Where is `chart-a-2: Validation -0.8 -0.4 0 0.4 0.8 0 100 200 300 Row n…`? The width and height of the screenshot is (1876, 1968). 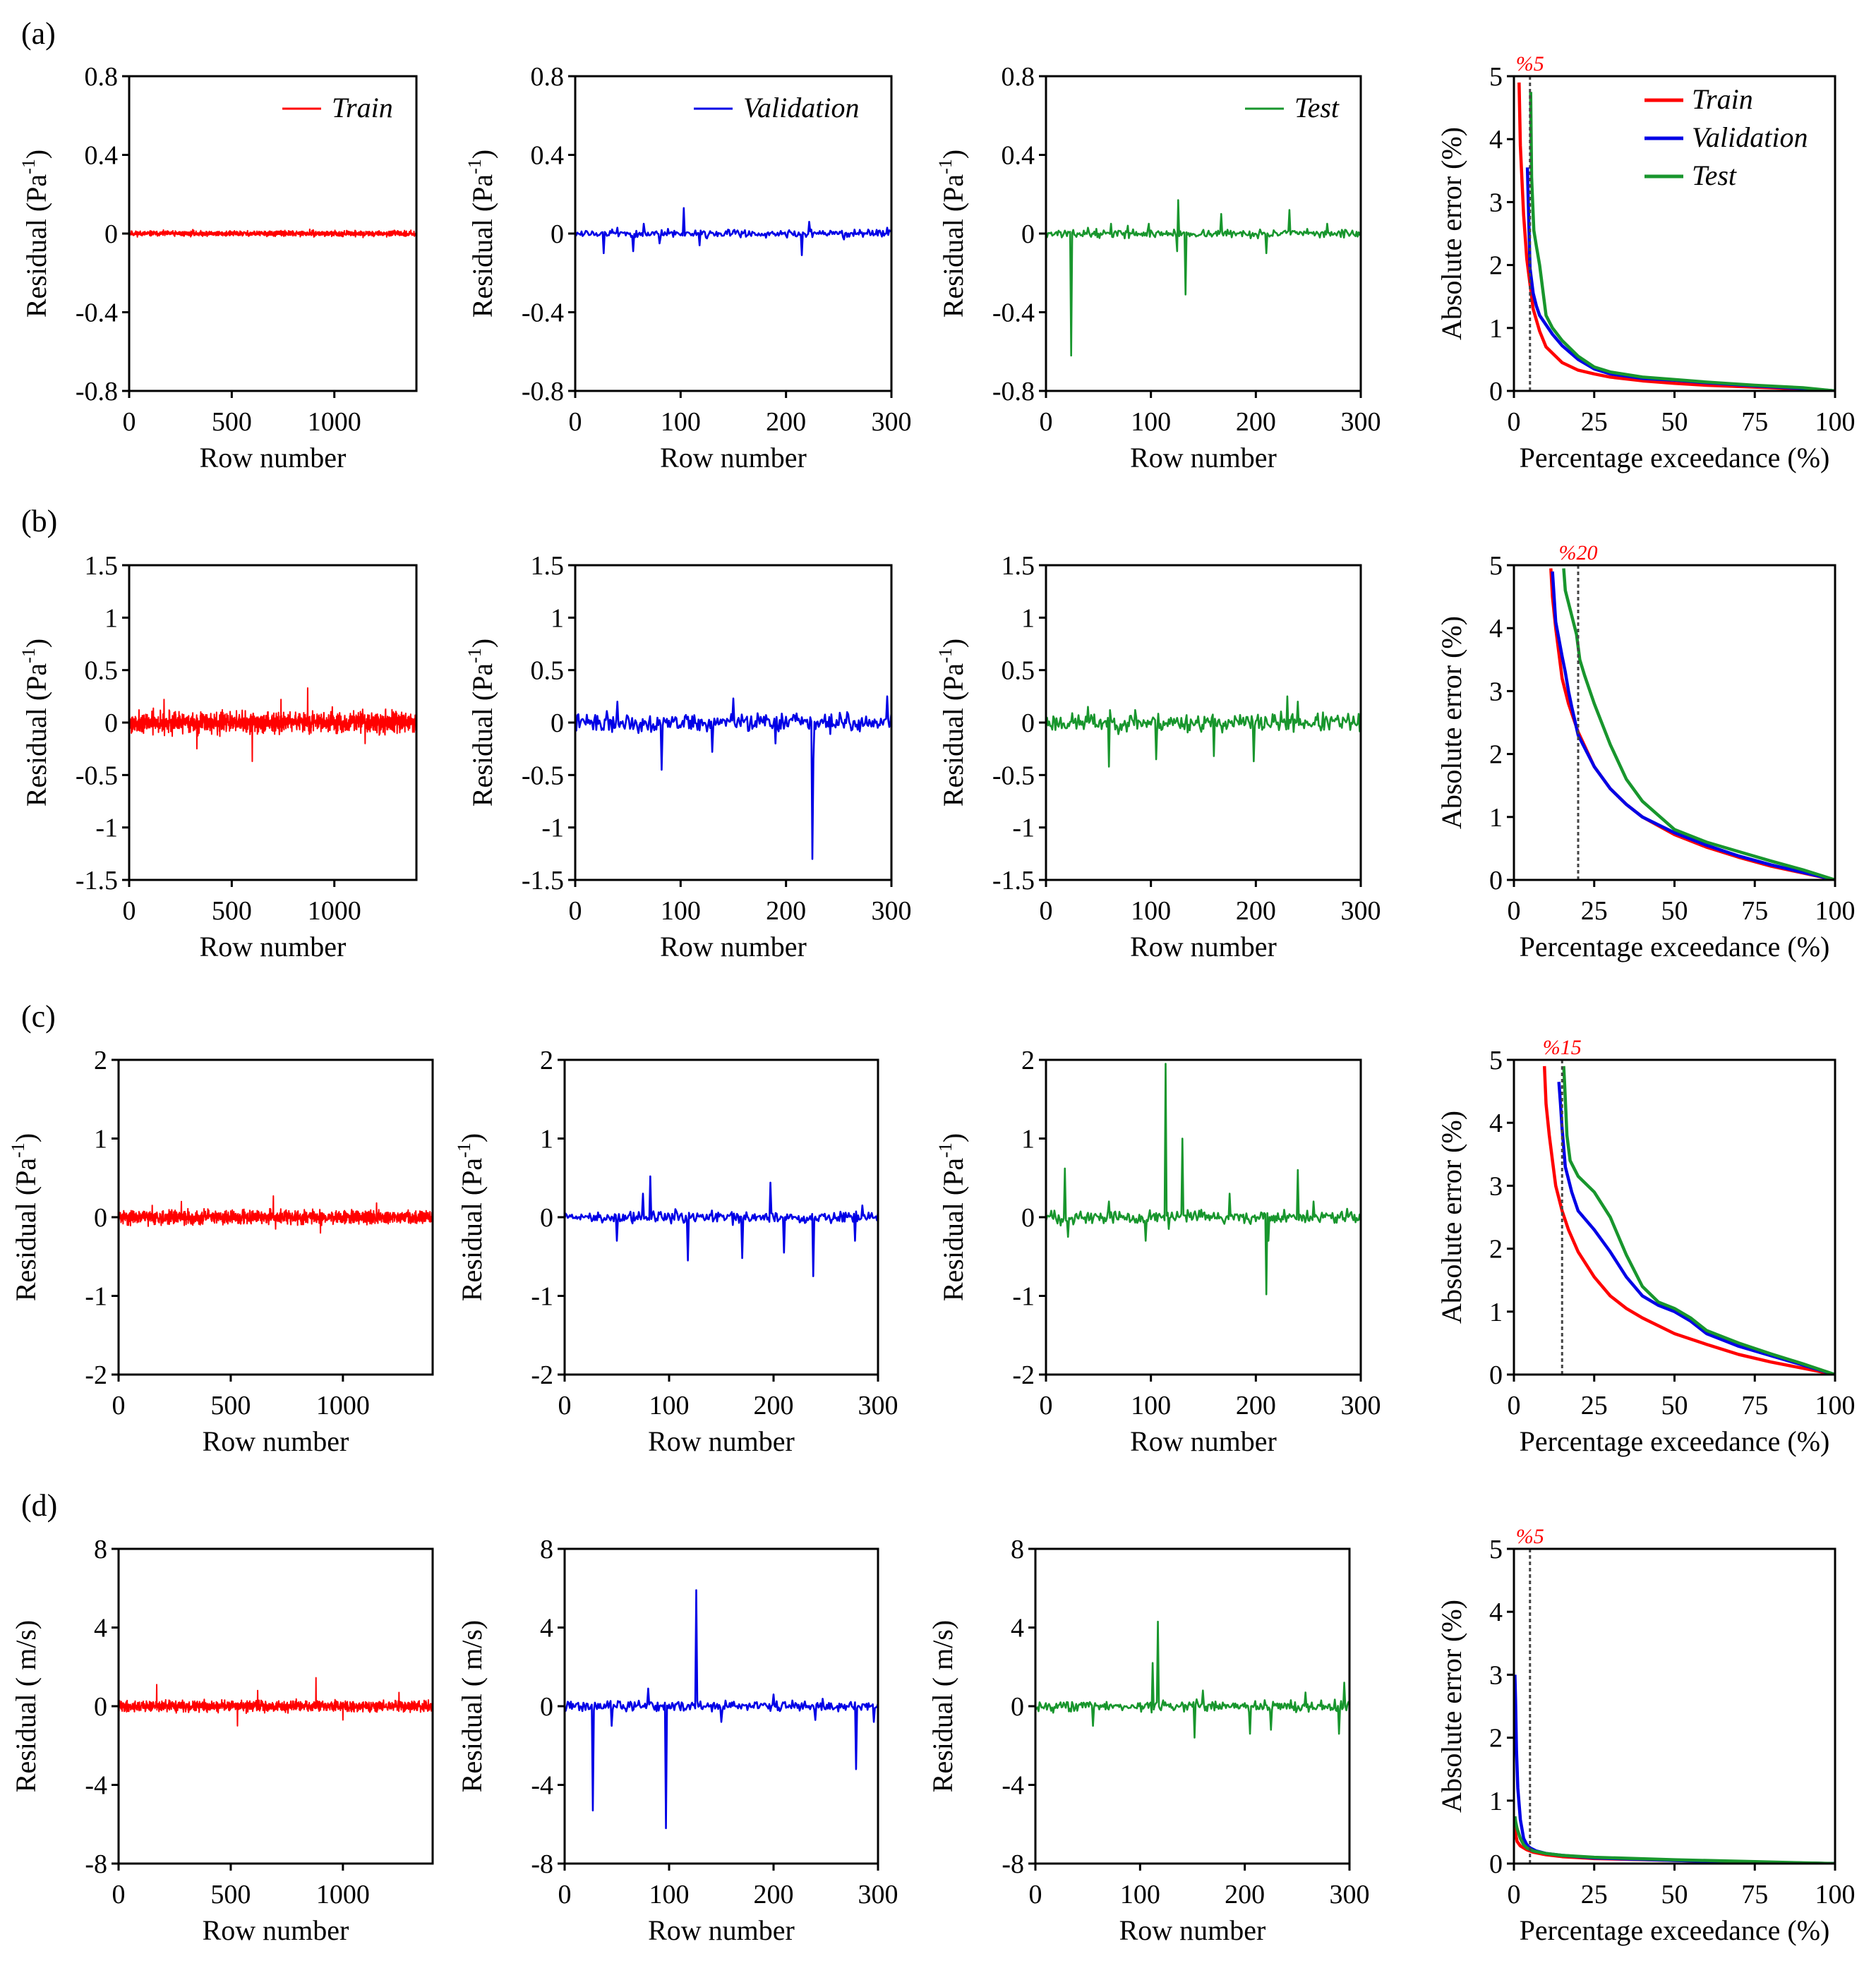 chart-a-2: Validation -0.8 -0.4 0 0.4 0.8 0 100 200 300 Row n… is located at coordinates (688, 267).